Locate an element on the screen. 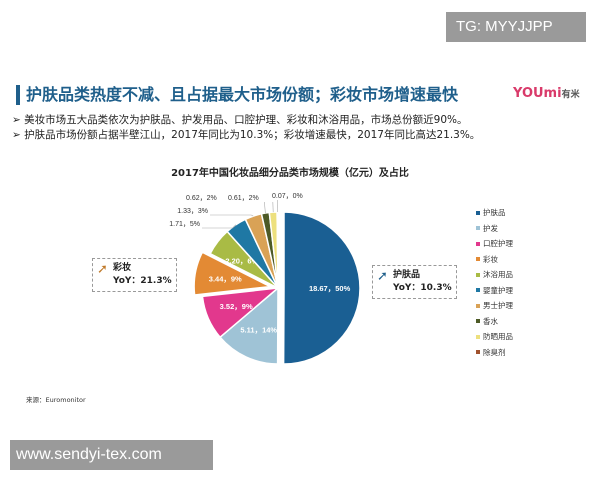 Image resolution: width=600 pixels, height=480 pixels. legend-label: 除臭剂 is located at coordinates (494, 352).